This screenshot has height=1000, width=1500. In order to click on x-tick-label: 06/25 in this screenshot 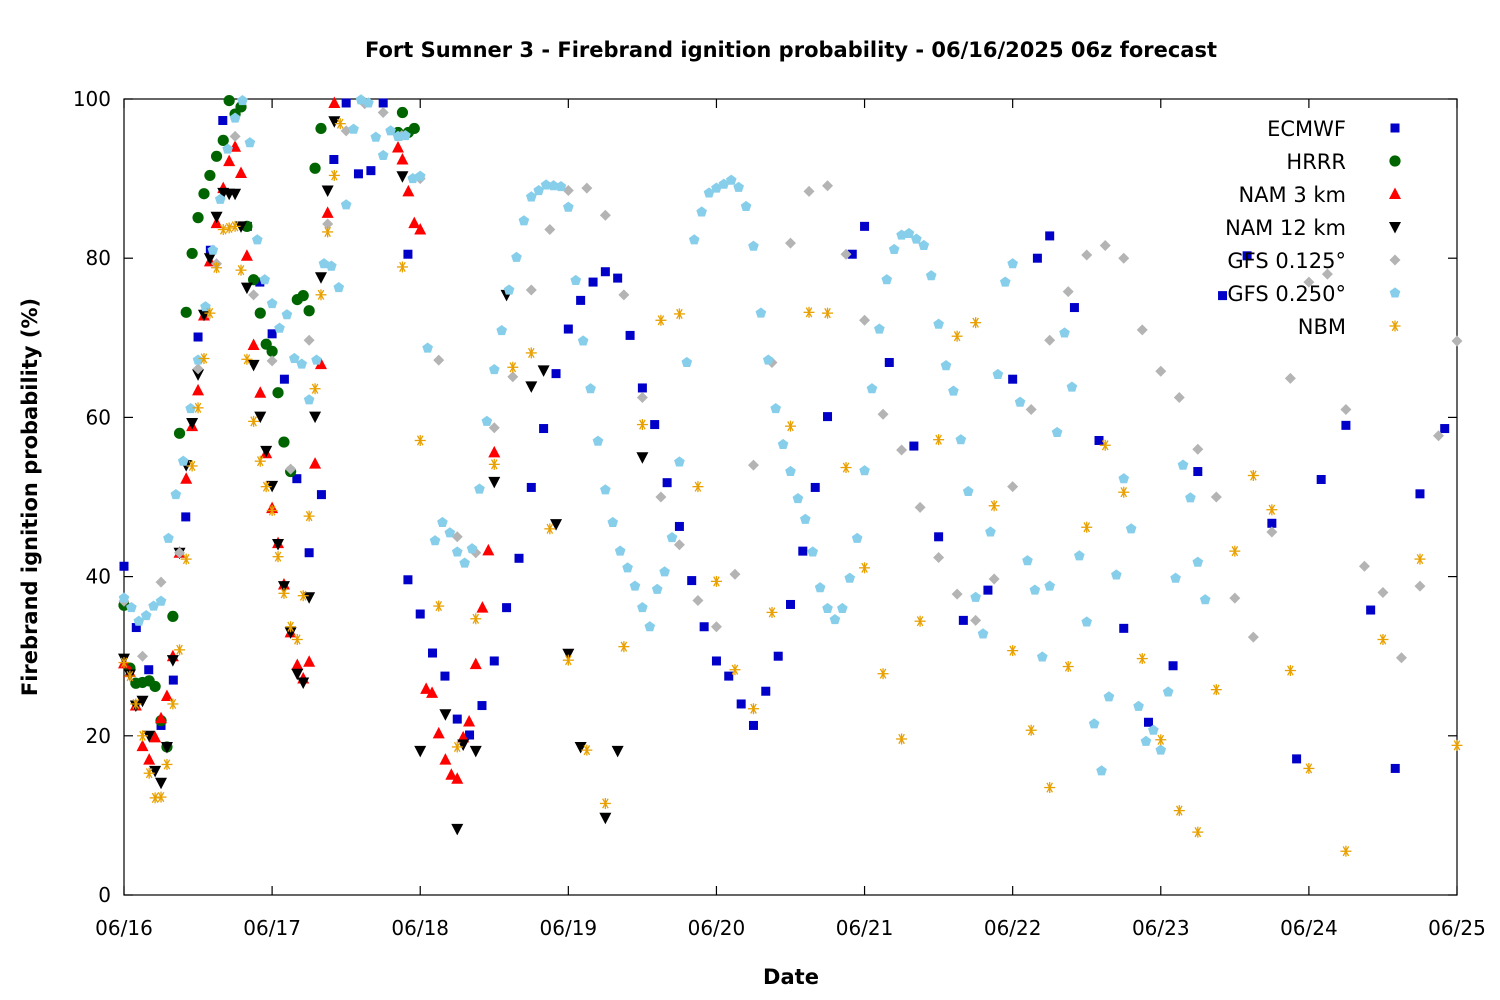, I will do `click(1457, 928)`.